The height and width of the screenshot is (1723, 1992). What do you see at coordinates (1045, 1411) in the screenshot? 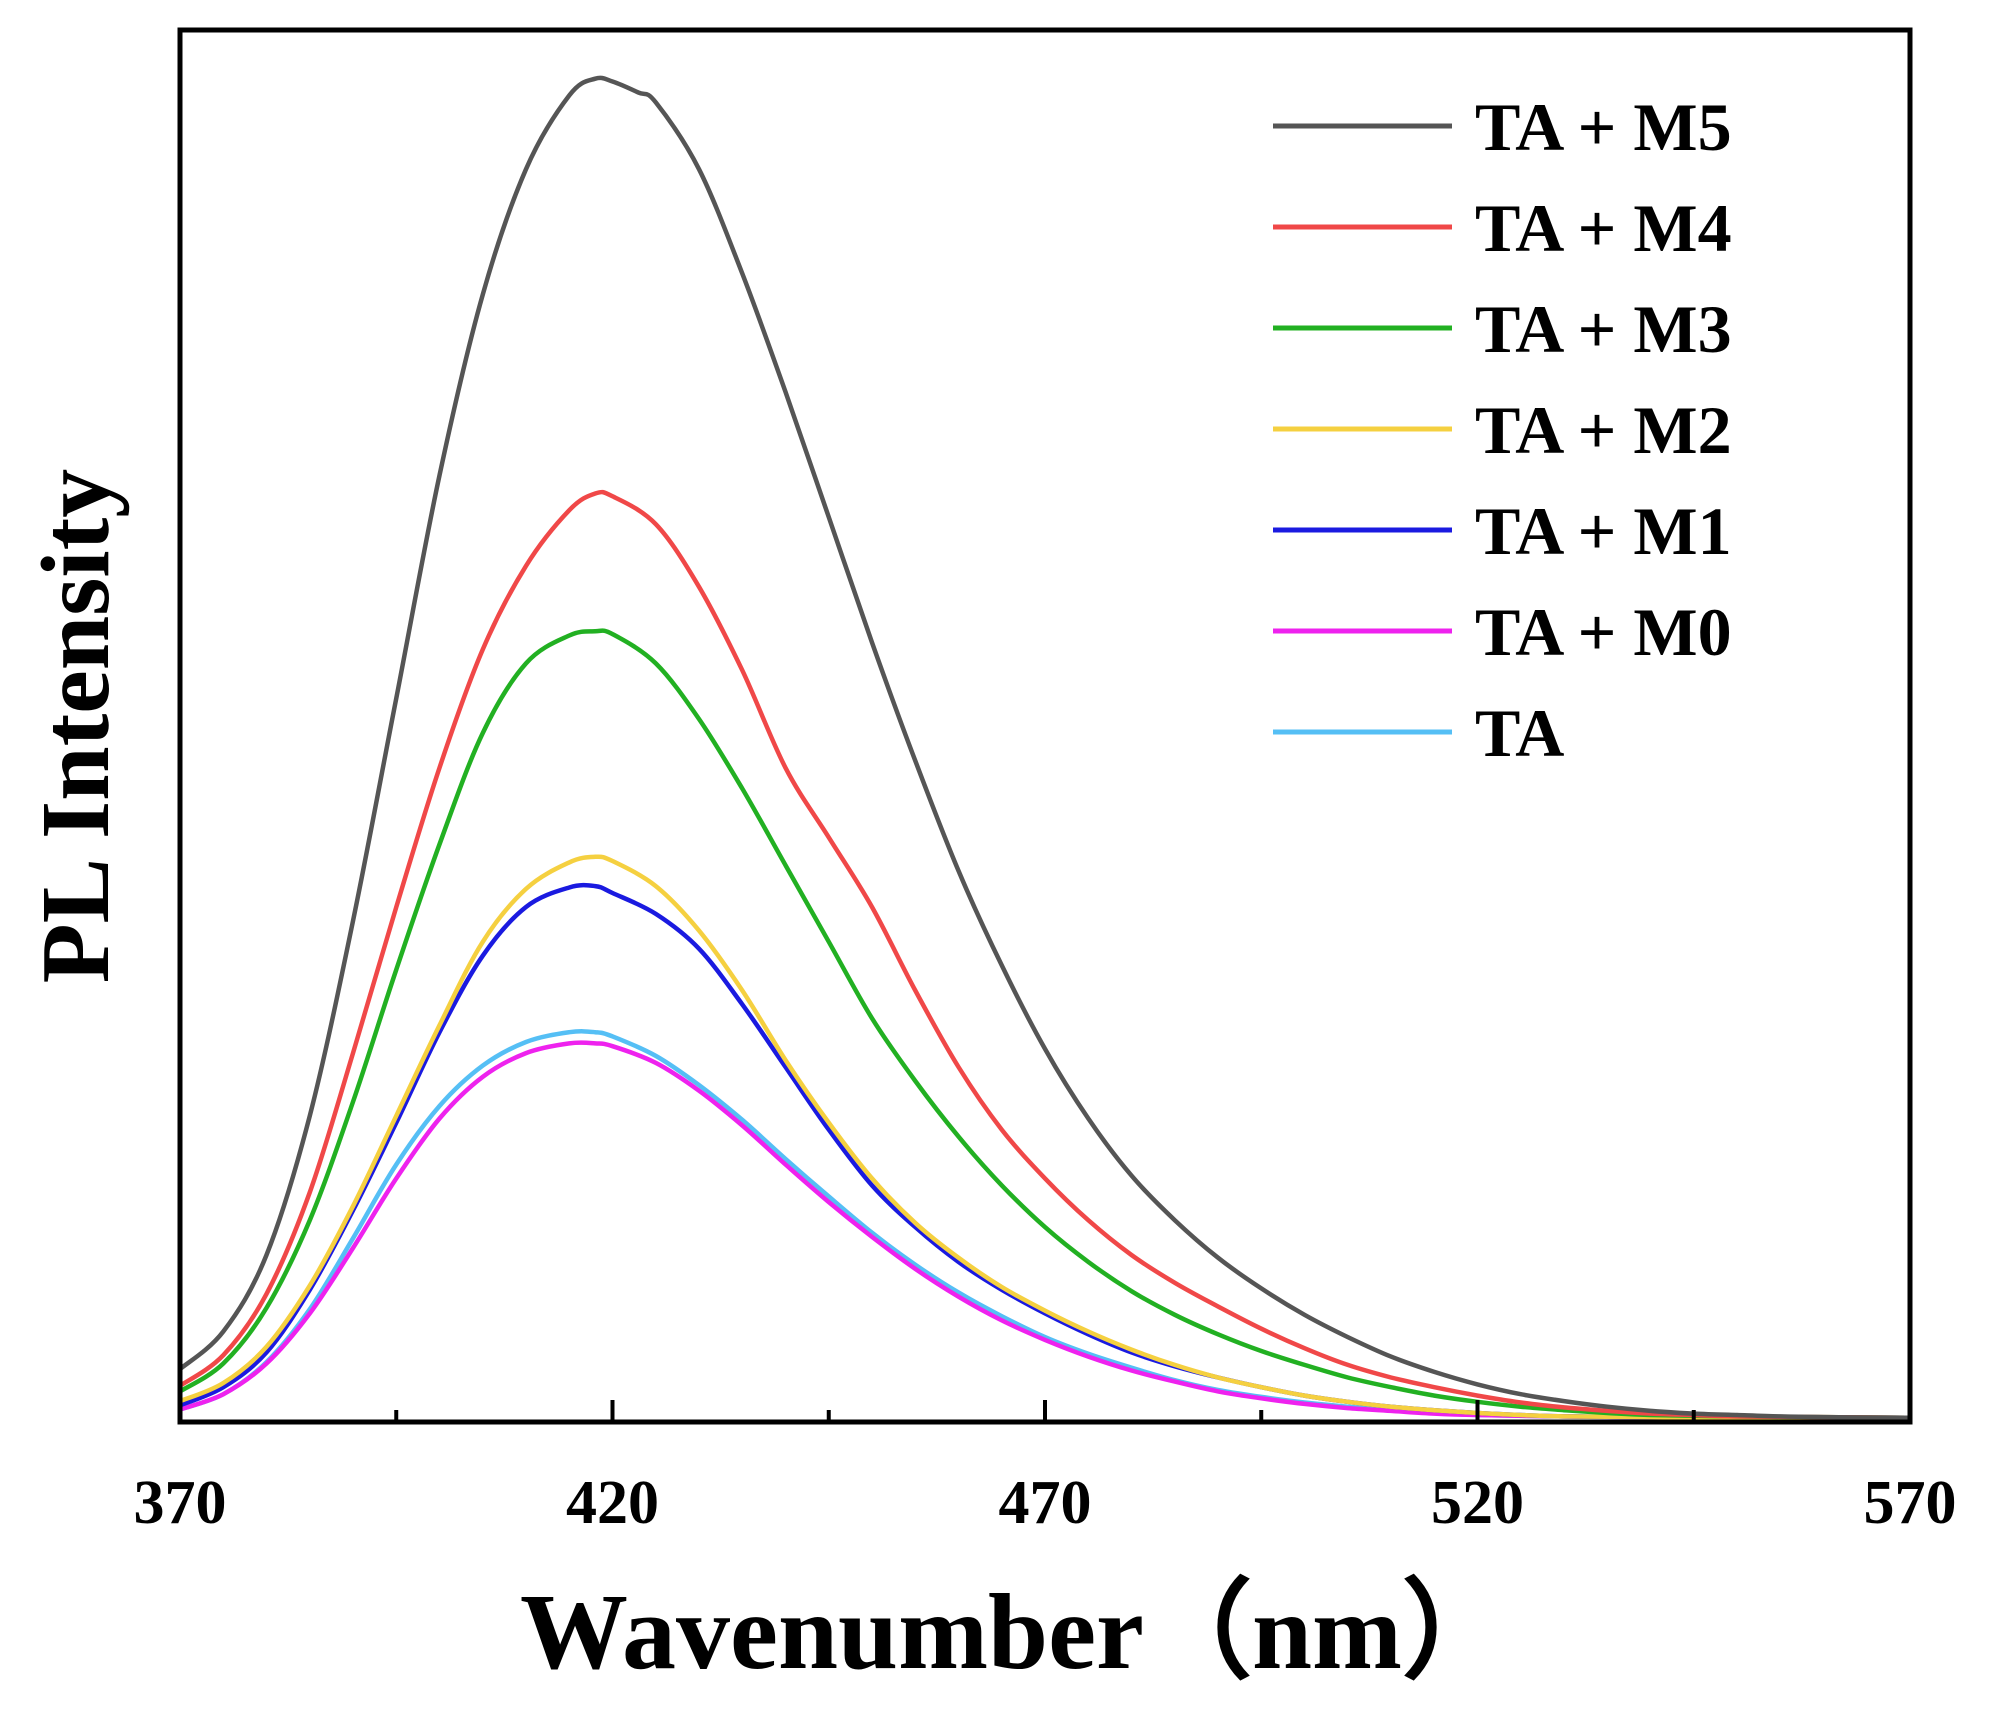
I see `x-axis-ticks` at bounding box center [1045, 1411].